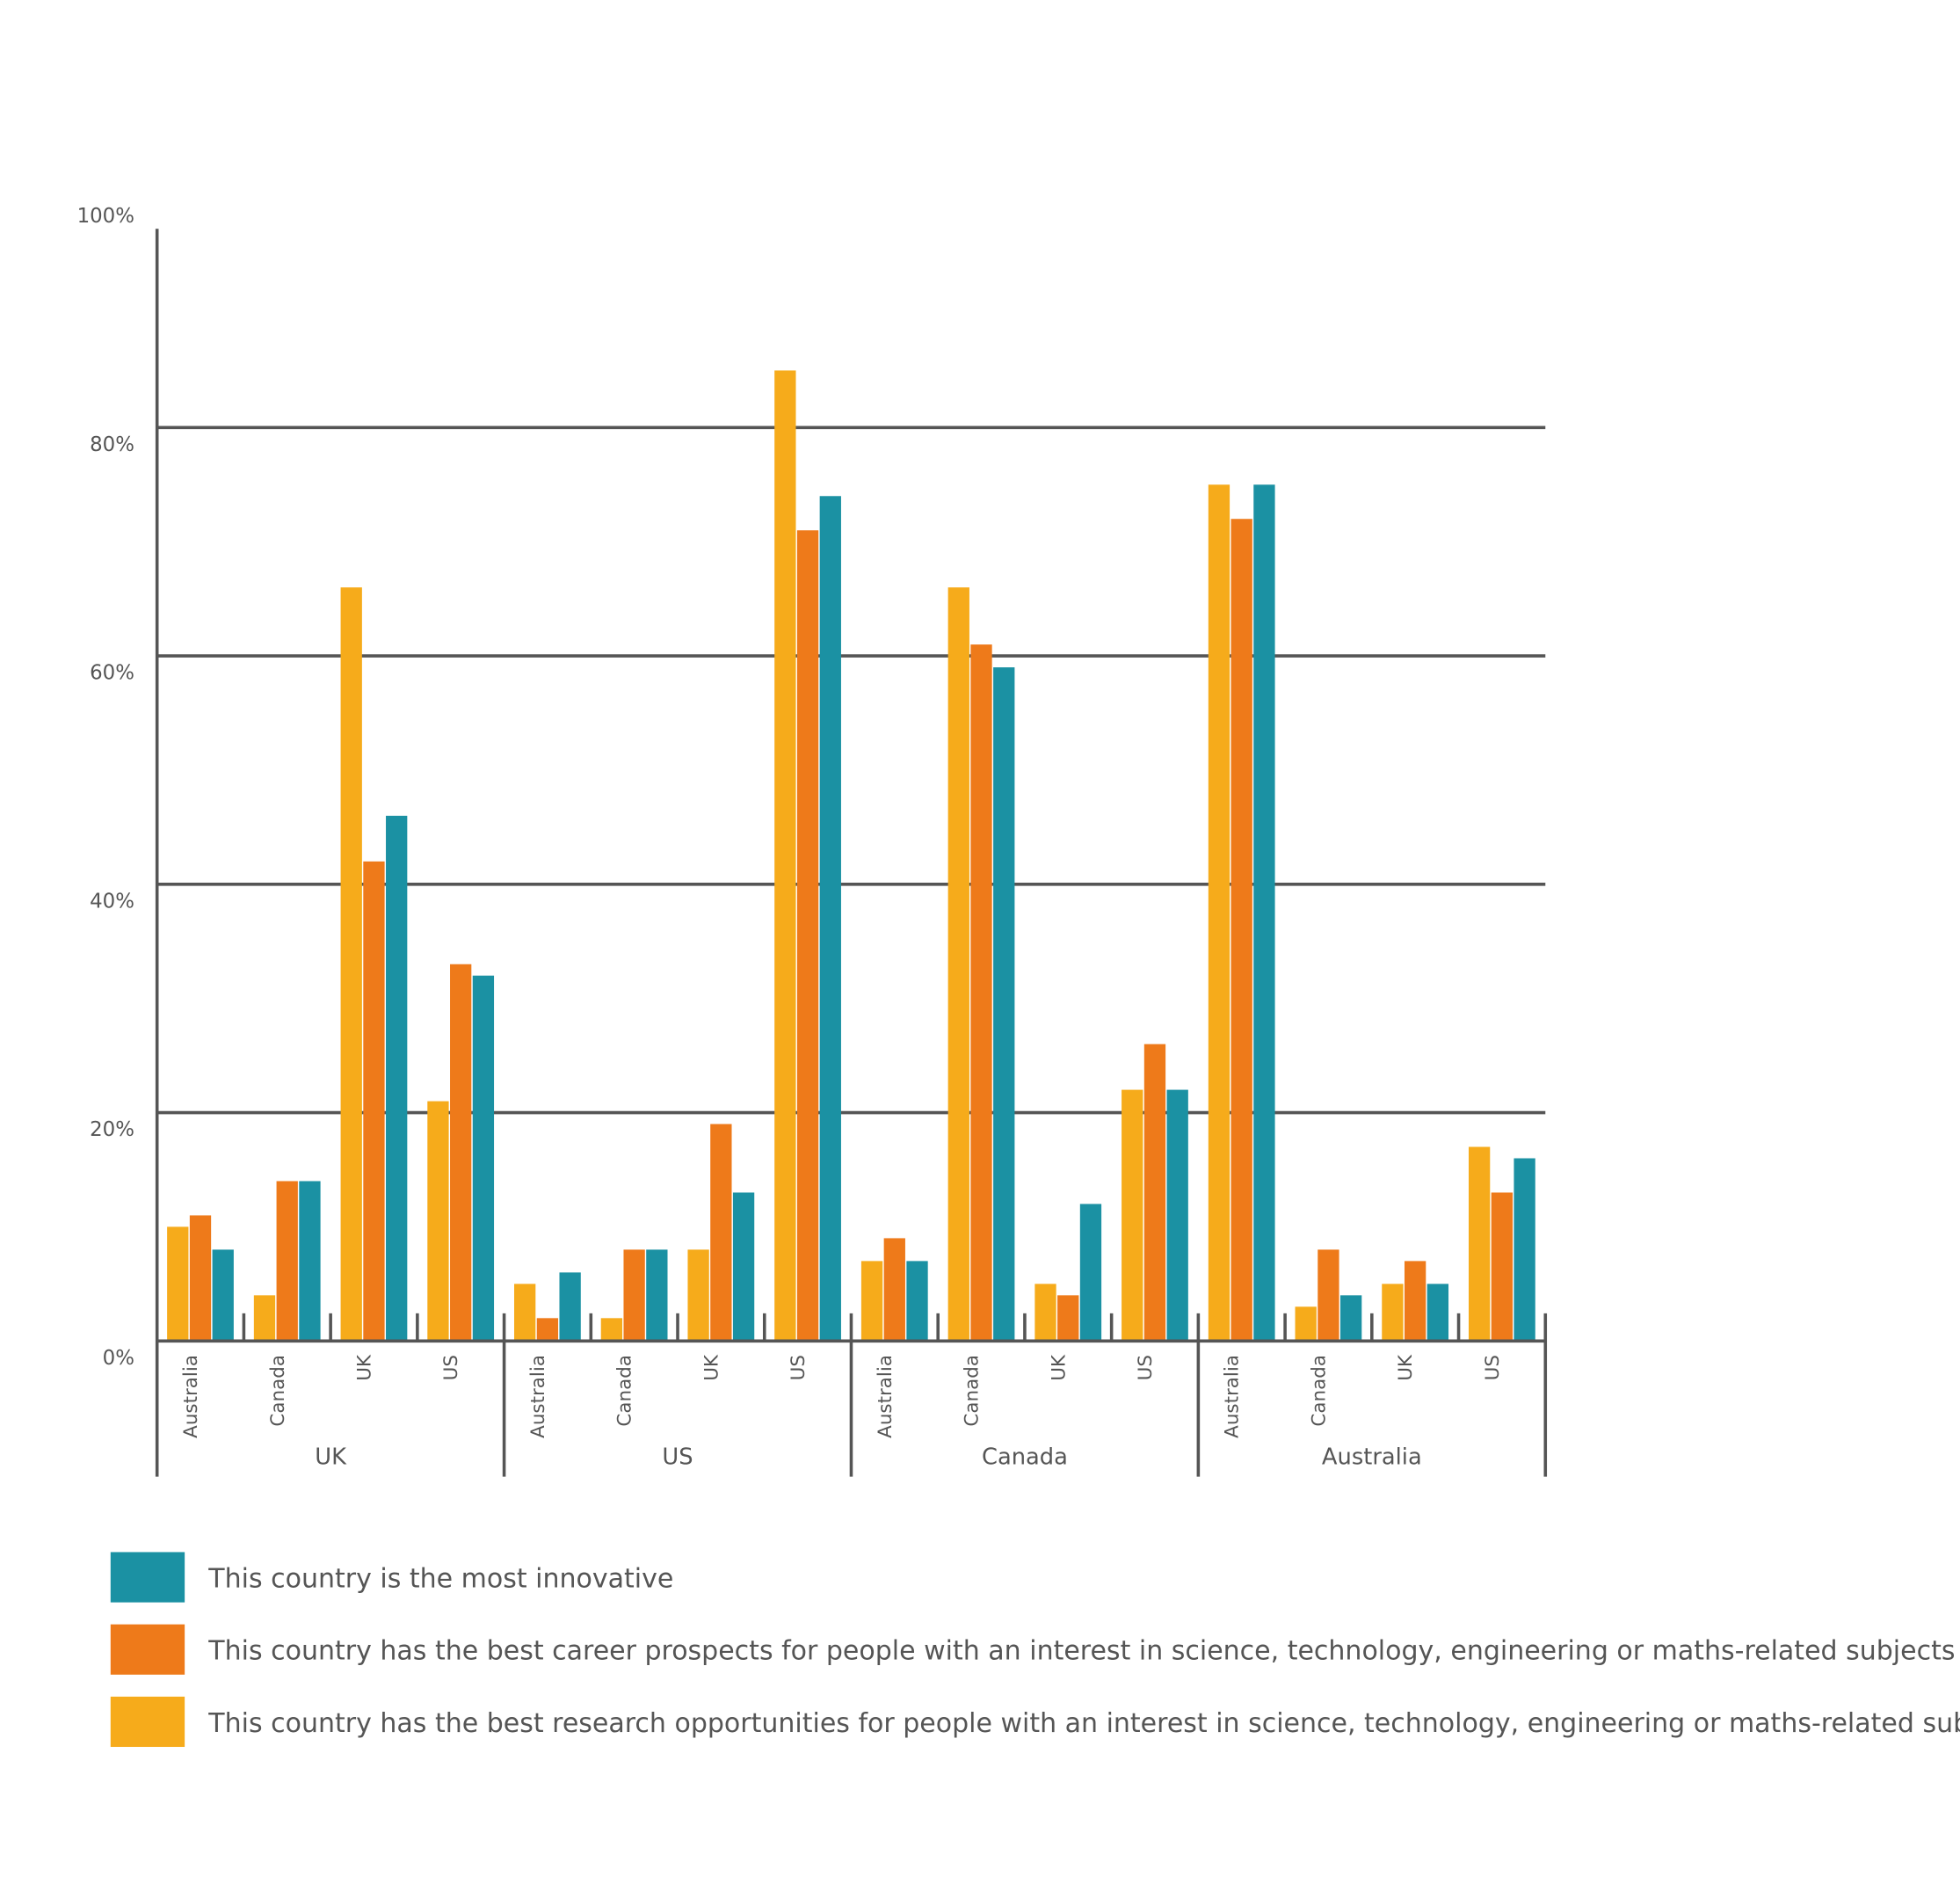 The image size is (1960, 1877). Describe the element at coordinates (440, 1578) in the screenshot. I see `legend-label: This country is the most innovative` at that location.